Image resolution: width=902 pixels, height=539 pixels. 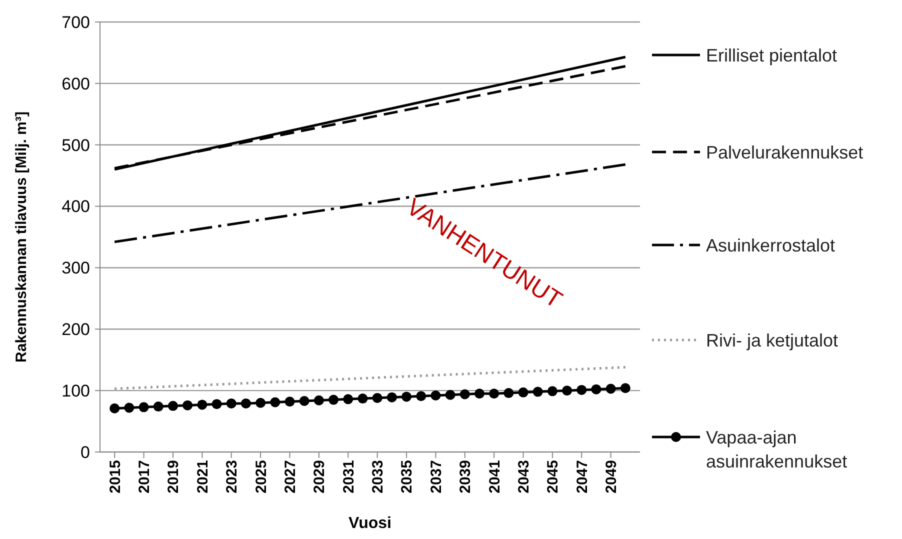 I want to click on y-tick-label: 100, so click(x=76, y=391).